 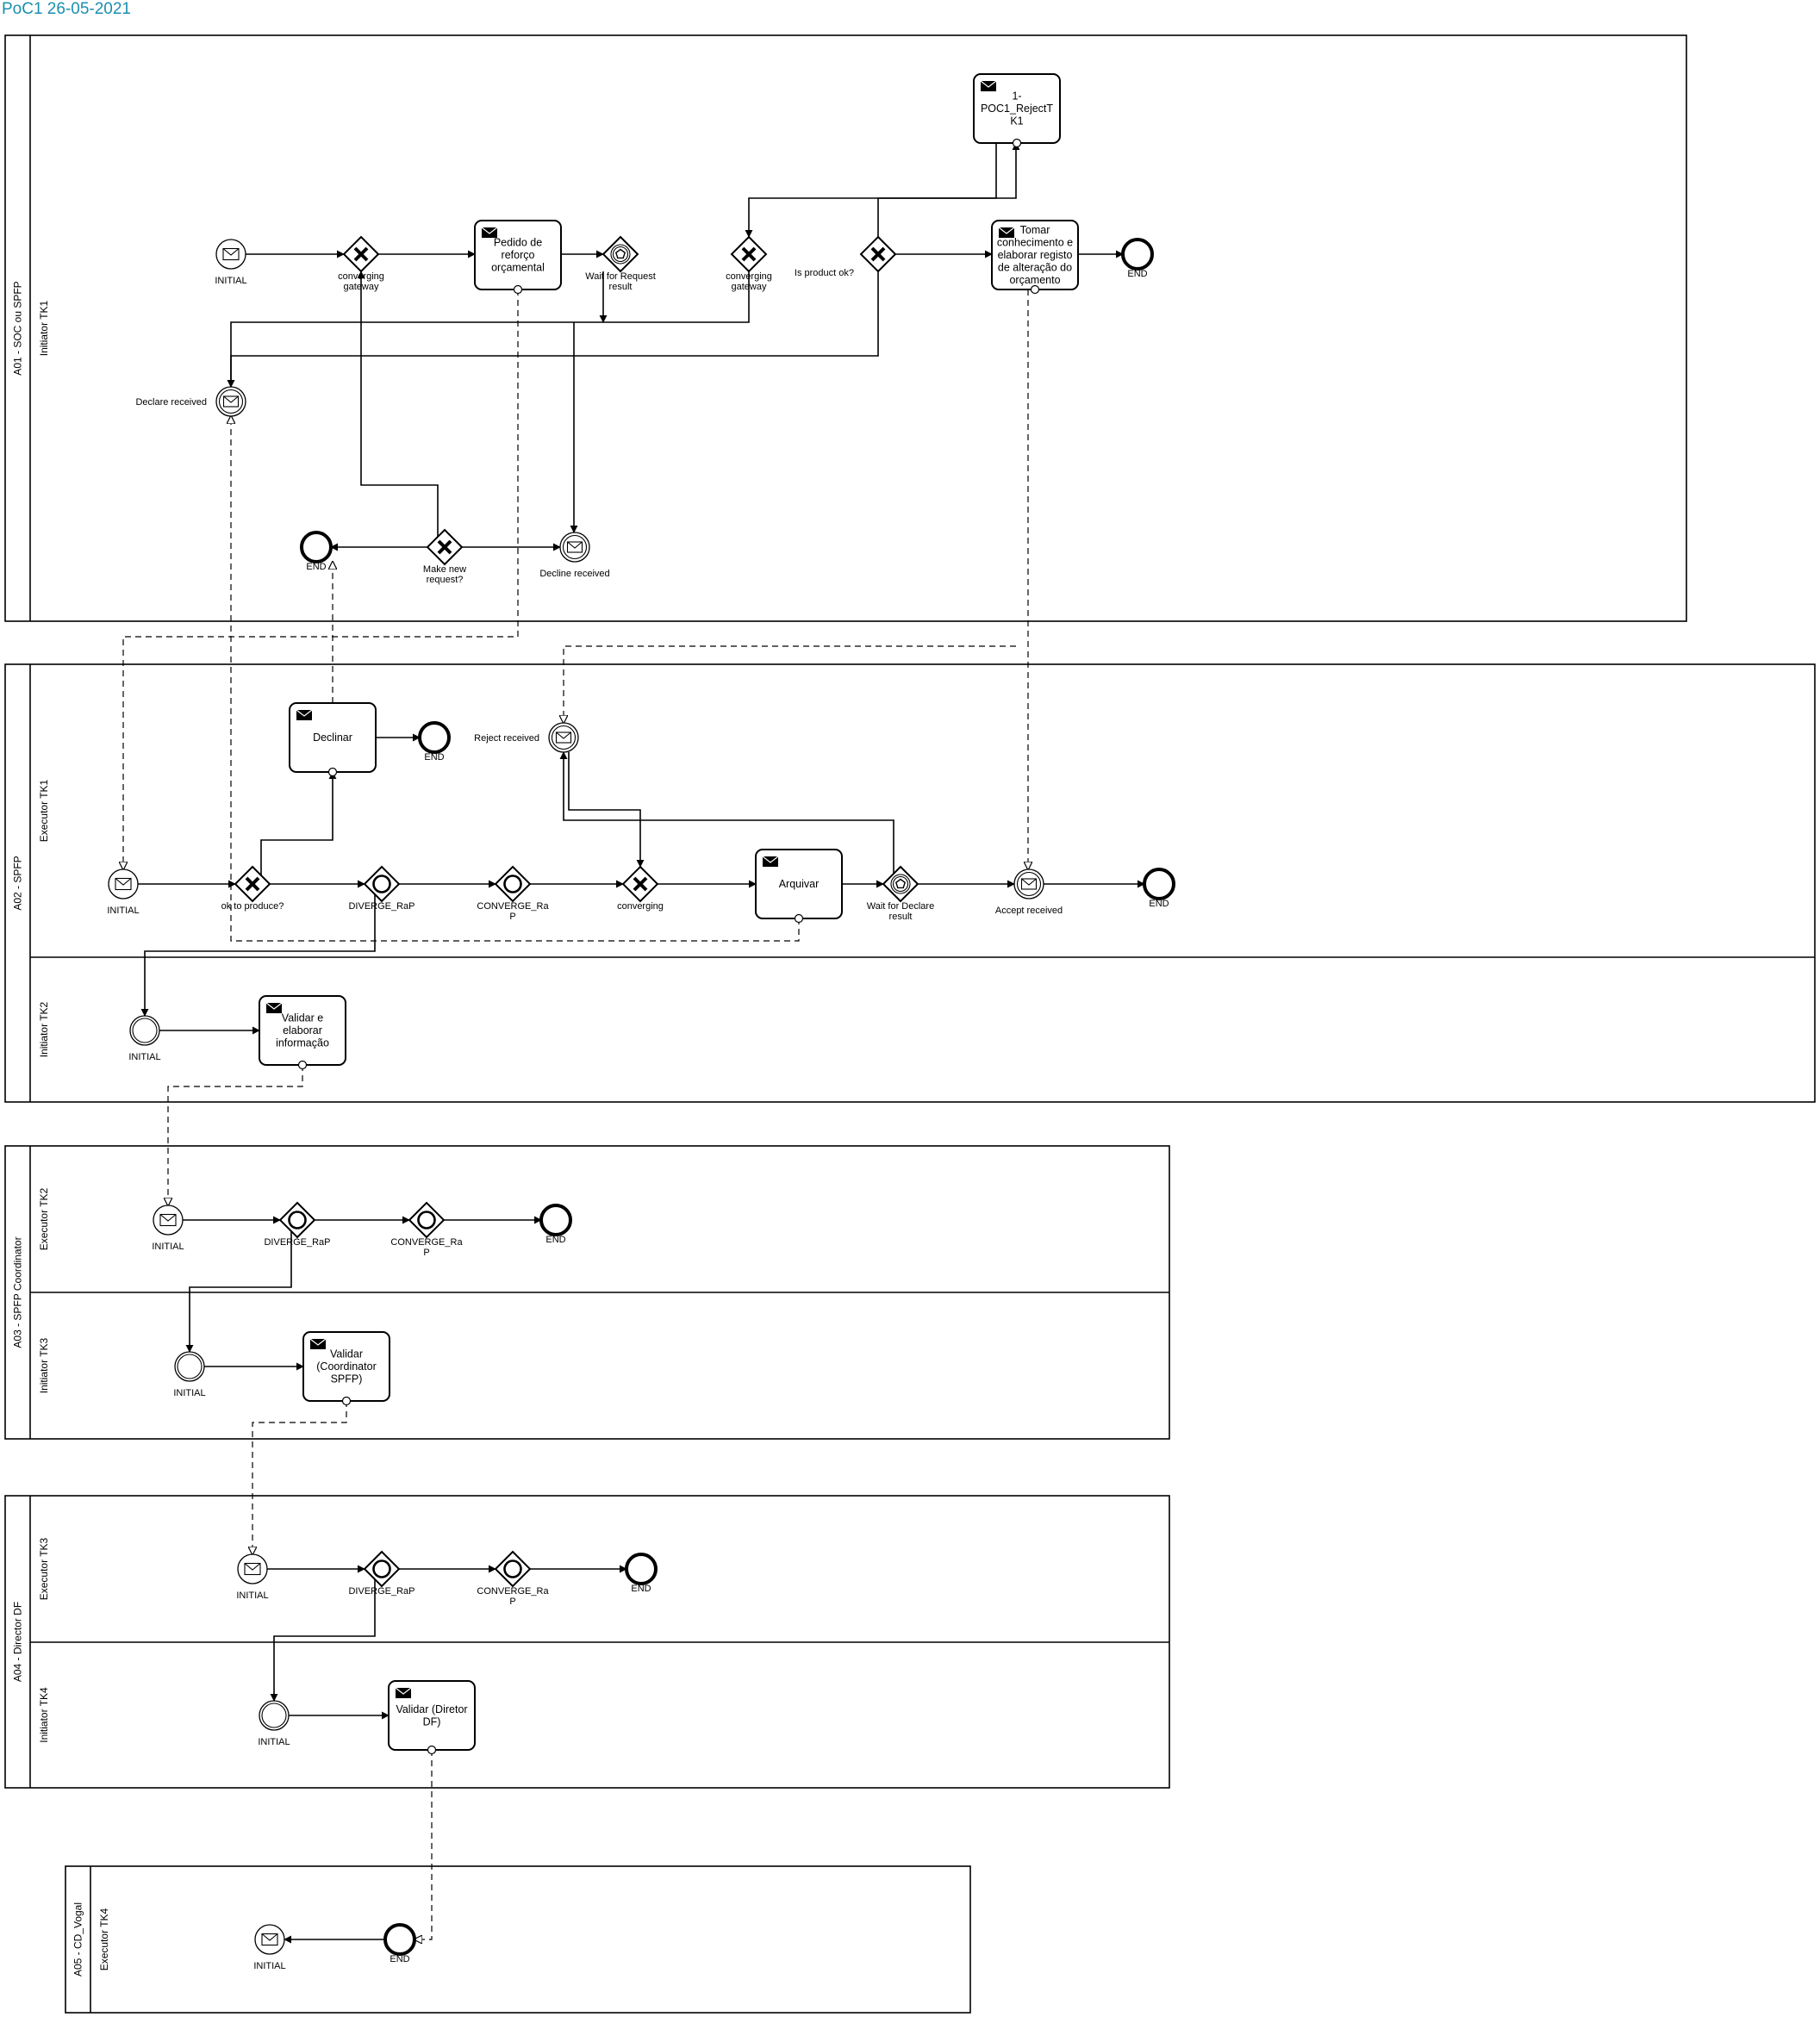 I want to click on task-label-line: DF), so click(x=432, y=1722).